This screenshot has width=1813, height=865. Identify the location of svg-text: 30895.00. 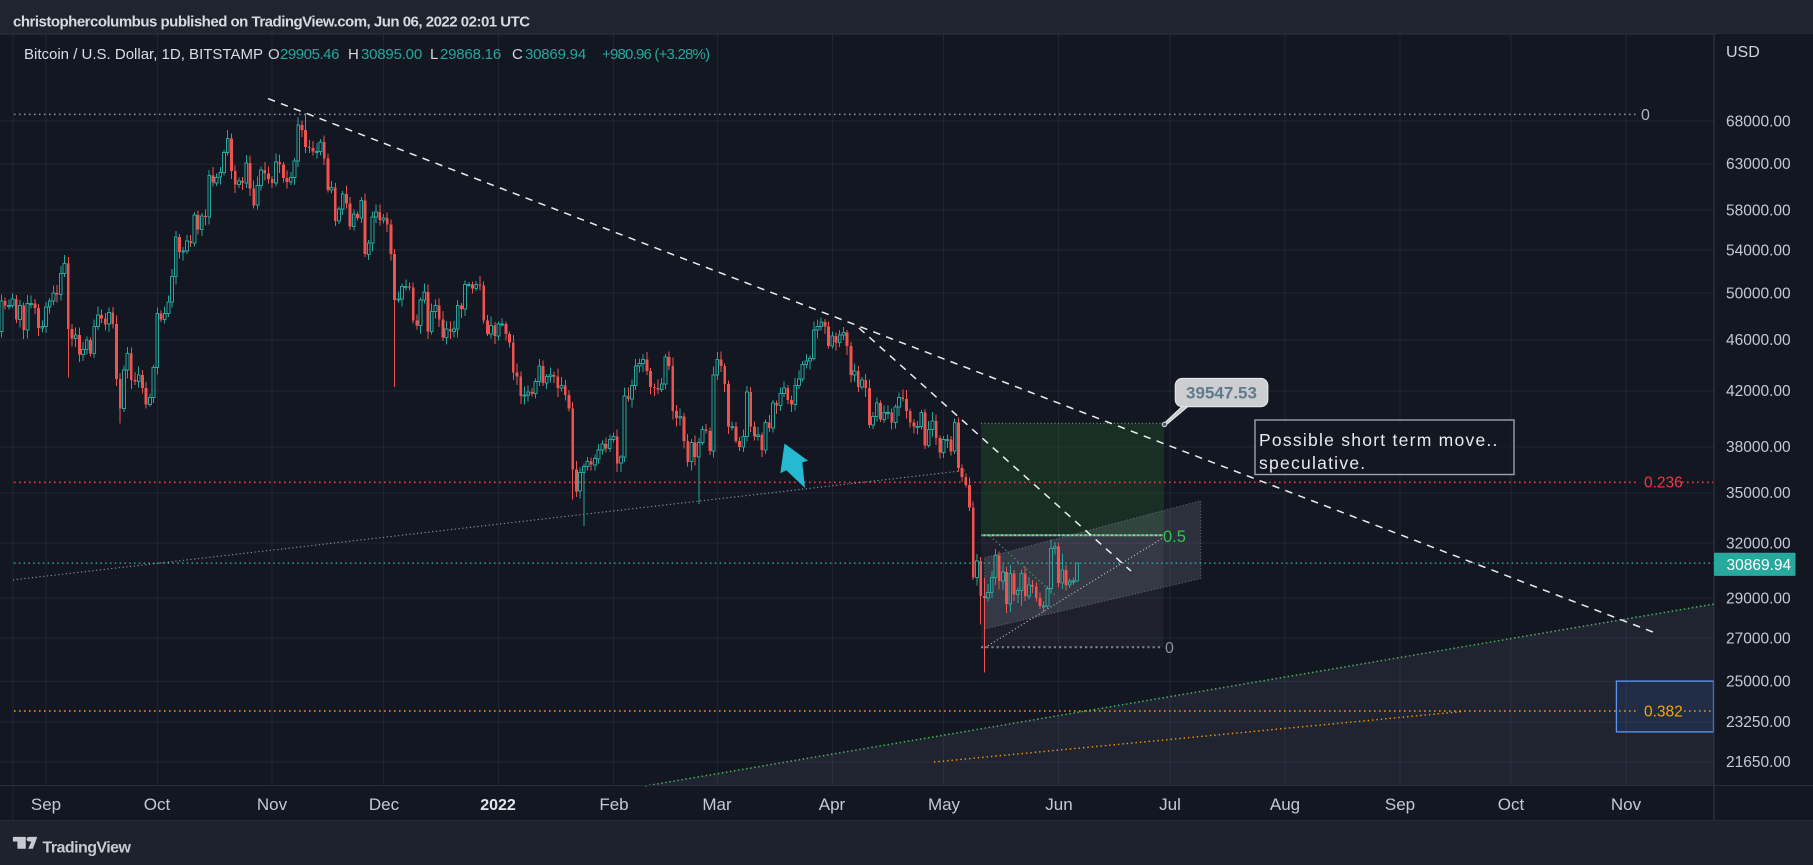
(391, 54).